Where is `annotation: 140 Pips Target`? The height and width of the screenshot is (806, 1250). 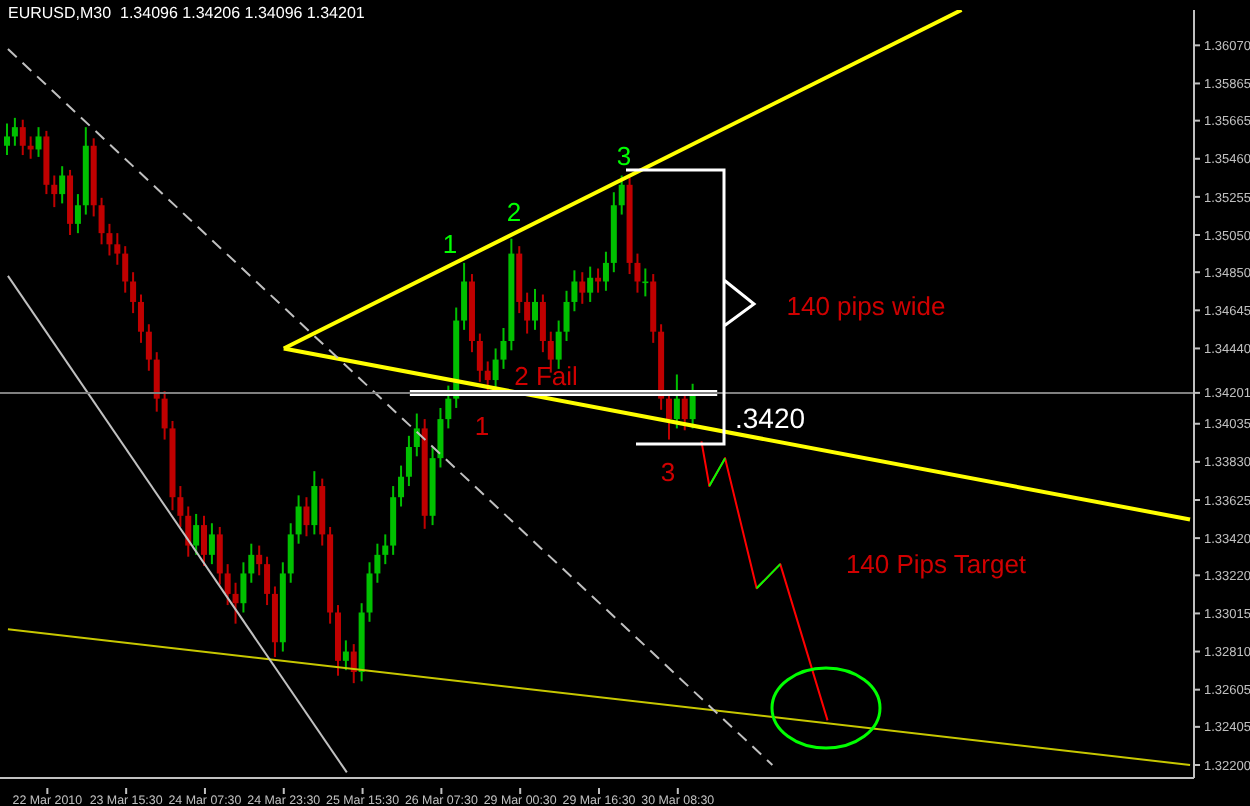
annotation: 140 Pips Target is located at coordinates (936, 564).